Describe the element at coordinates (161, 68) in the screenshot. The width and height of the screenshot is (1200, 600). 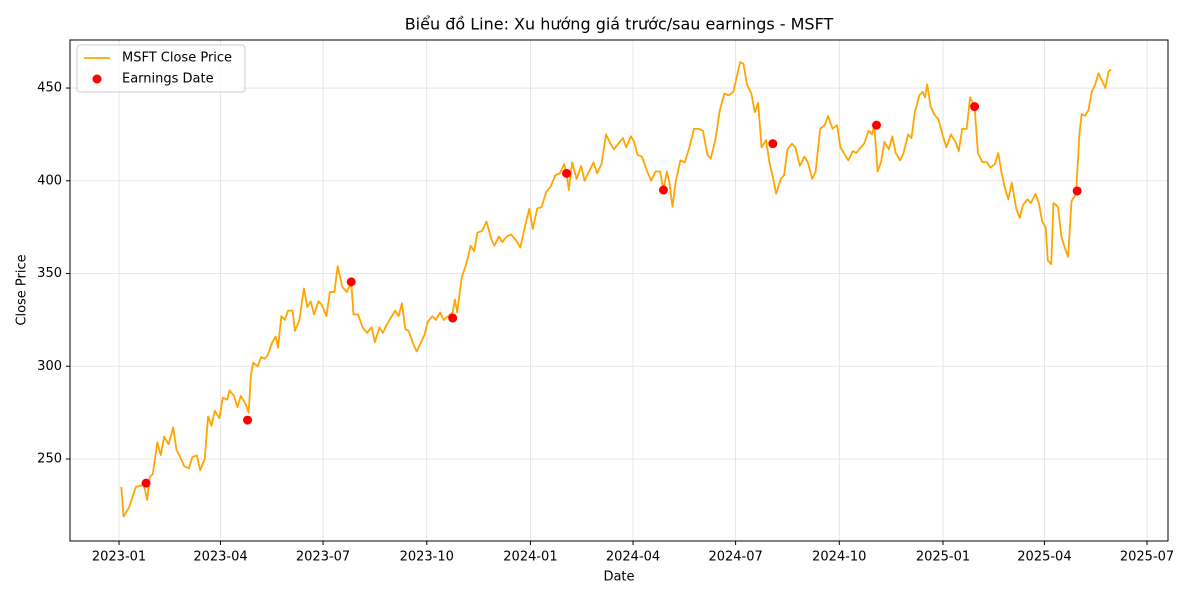
I see `legend-box` at that location.